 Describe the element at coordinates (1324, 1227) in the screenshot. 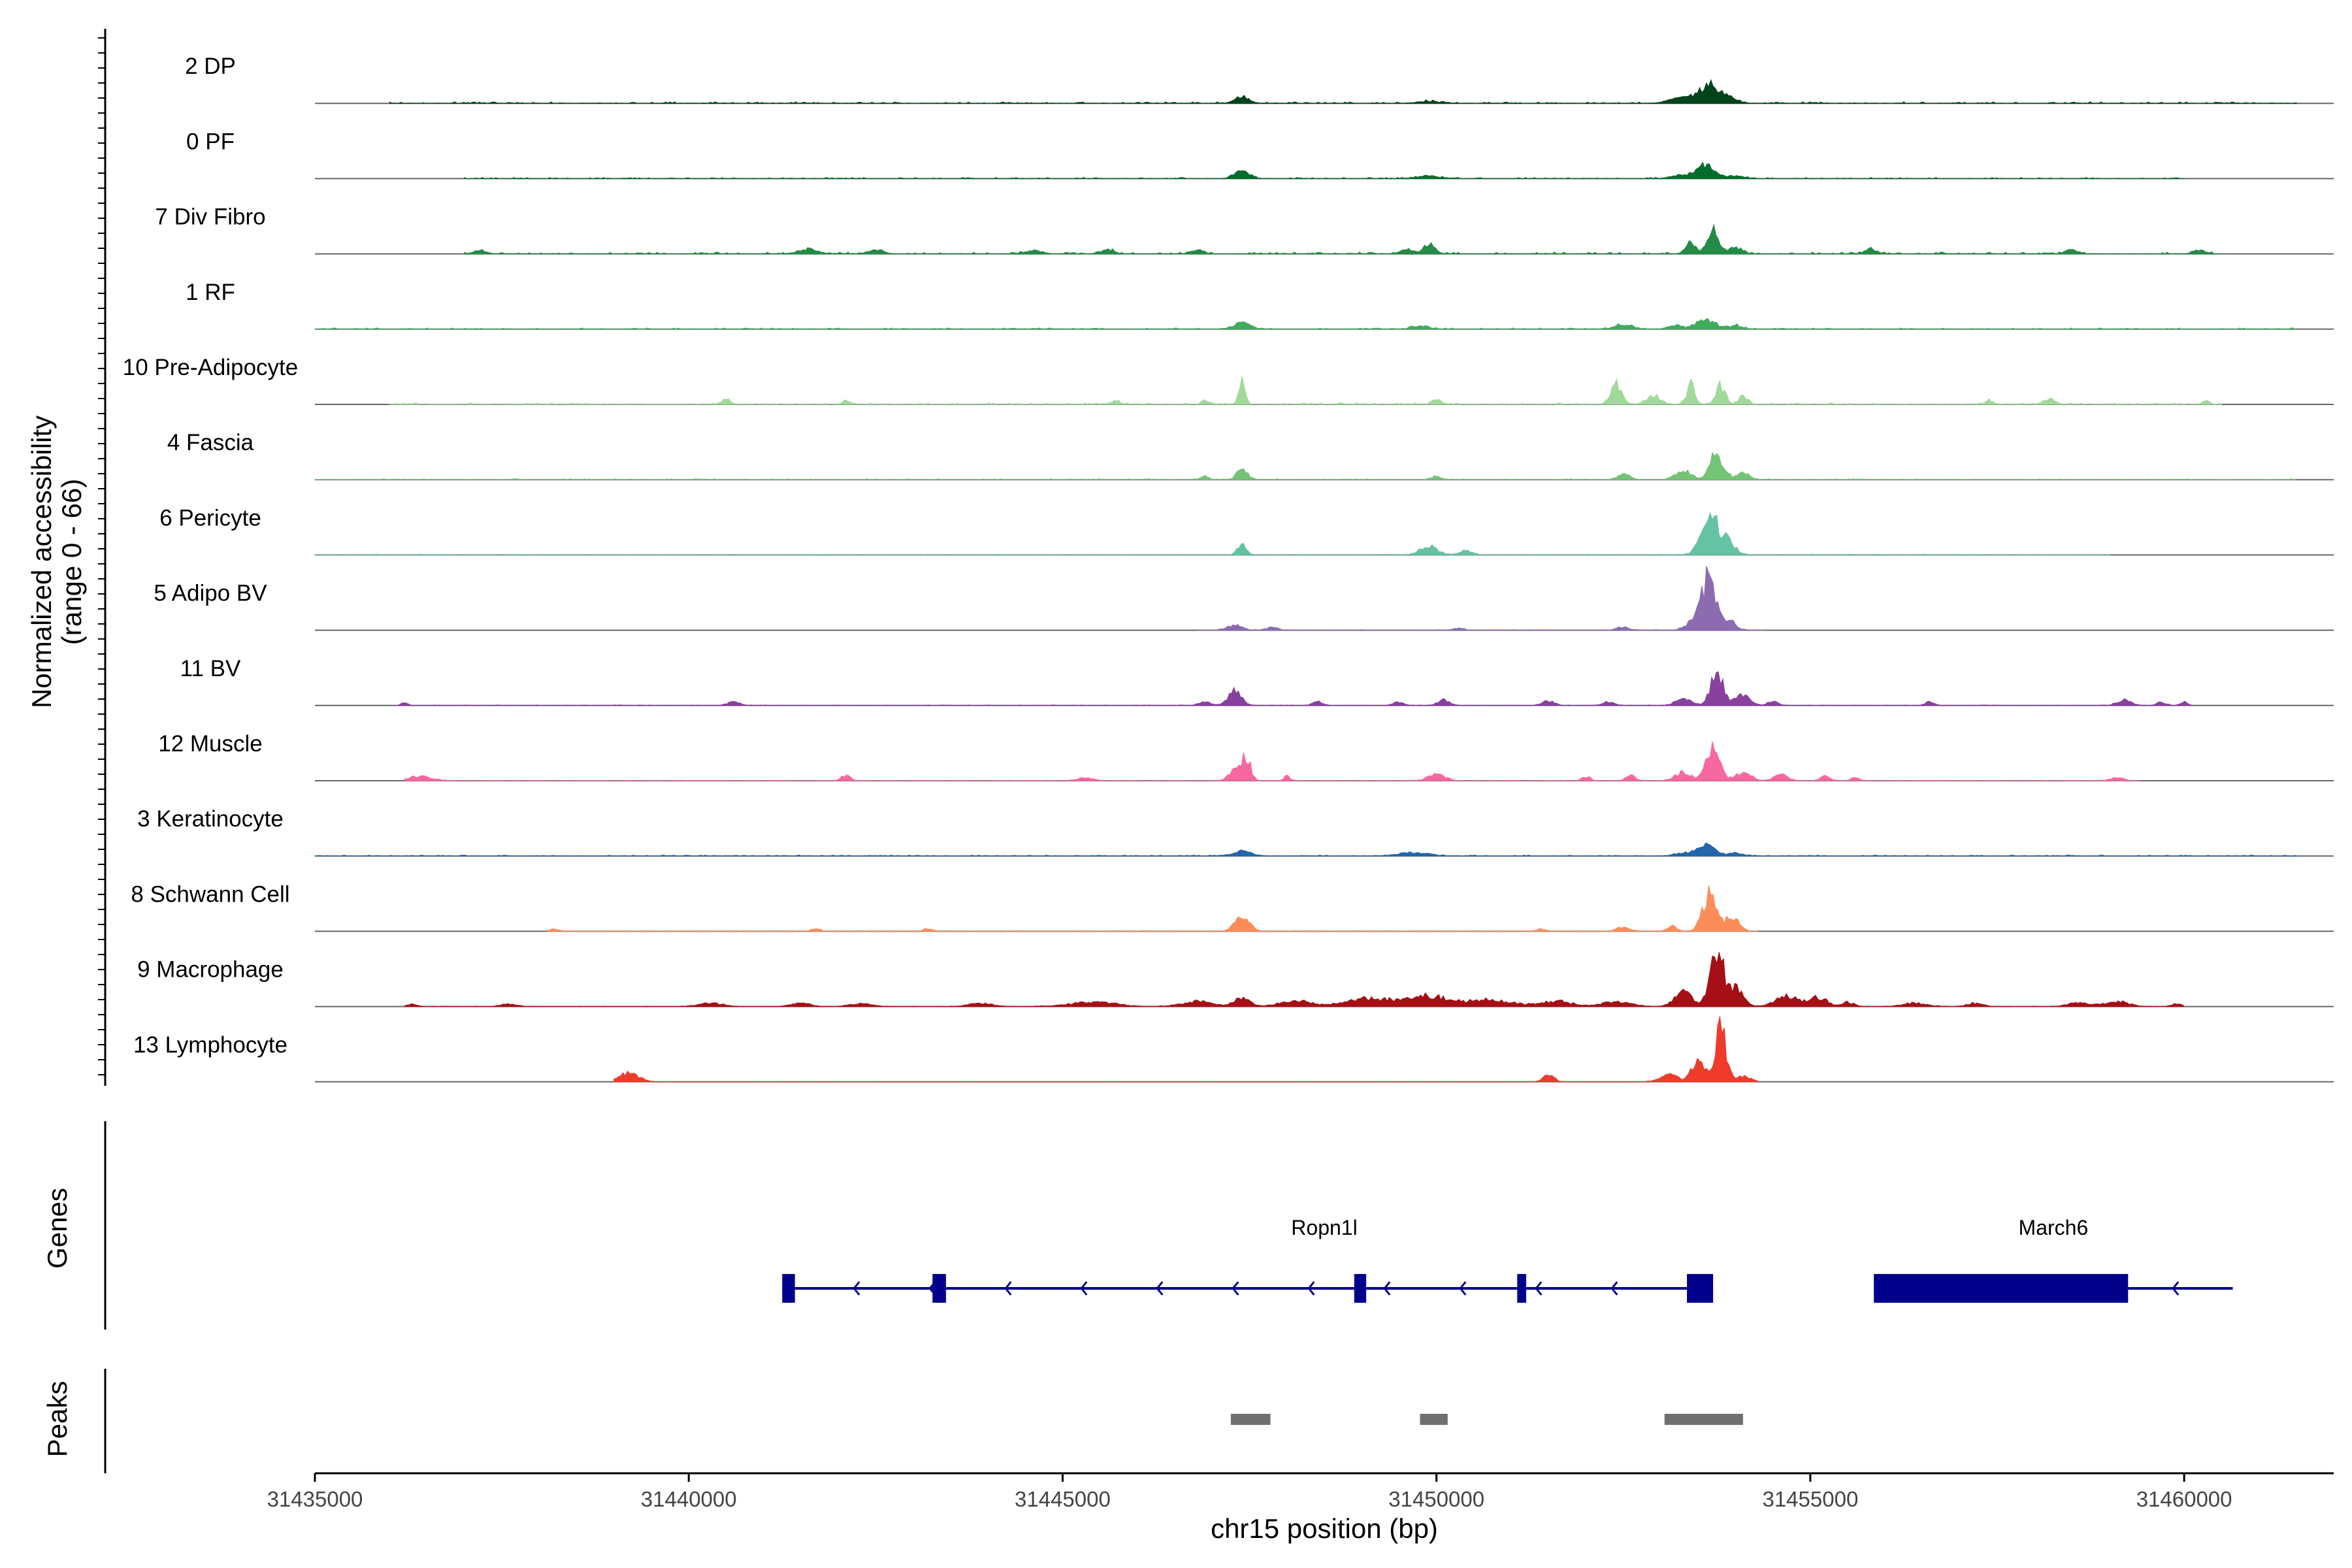

I see `gene-name-label: Ropn1l` at that location.